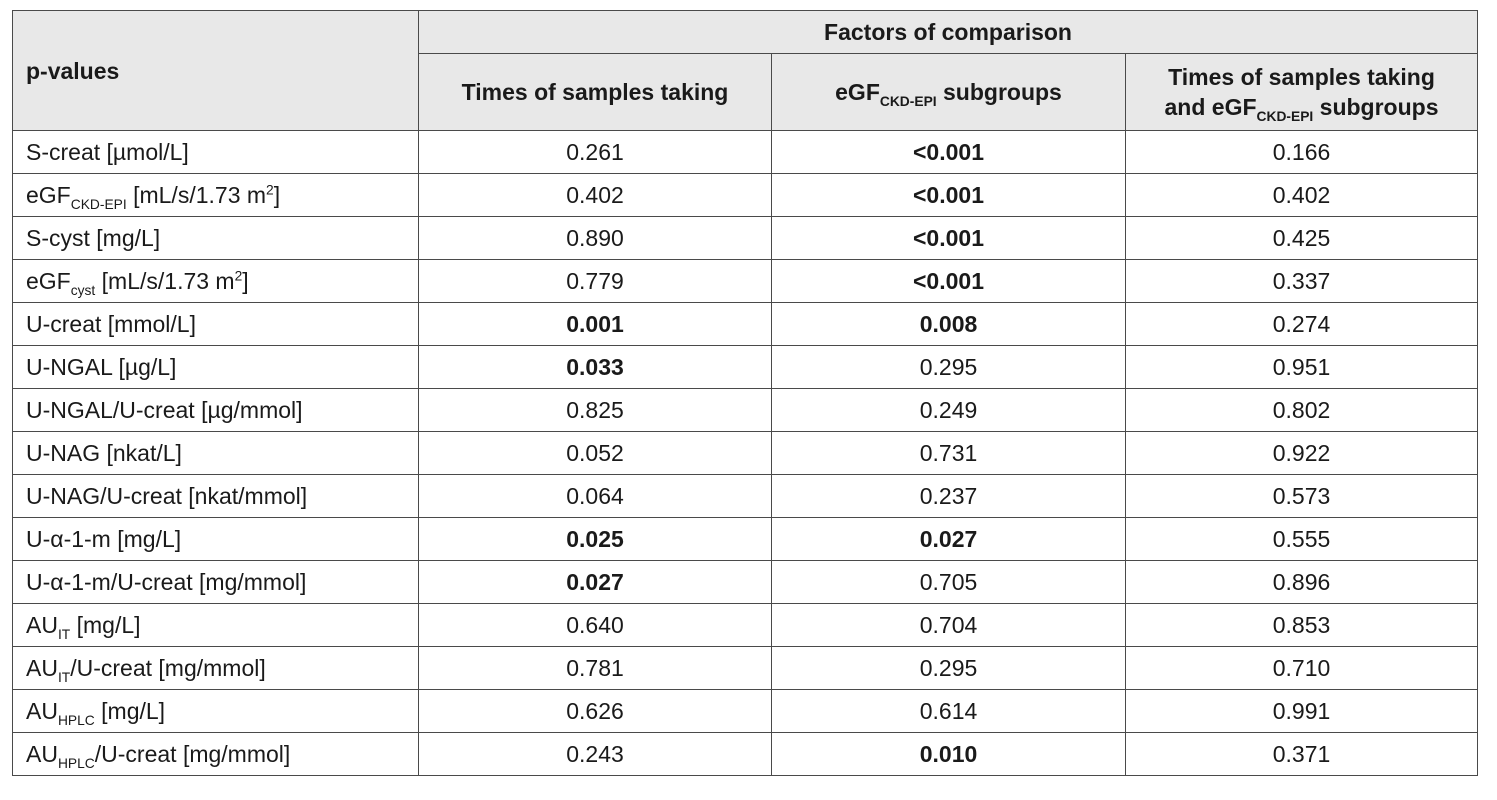 This screenshot has width=1497, height=800. What do you see at coordinates (104, 453) in the screenshot?
I see `parameter-name: U-NAG [nkat/L]` at bounding box center [104, 453].